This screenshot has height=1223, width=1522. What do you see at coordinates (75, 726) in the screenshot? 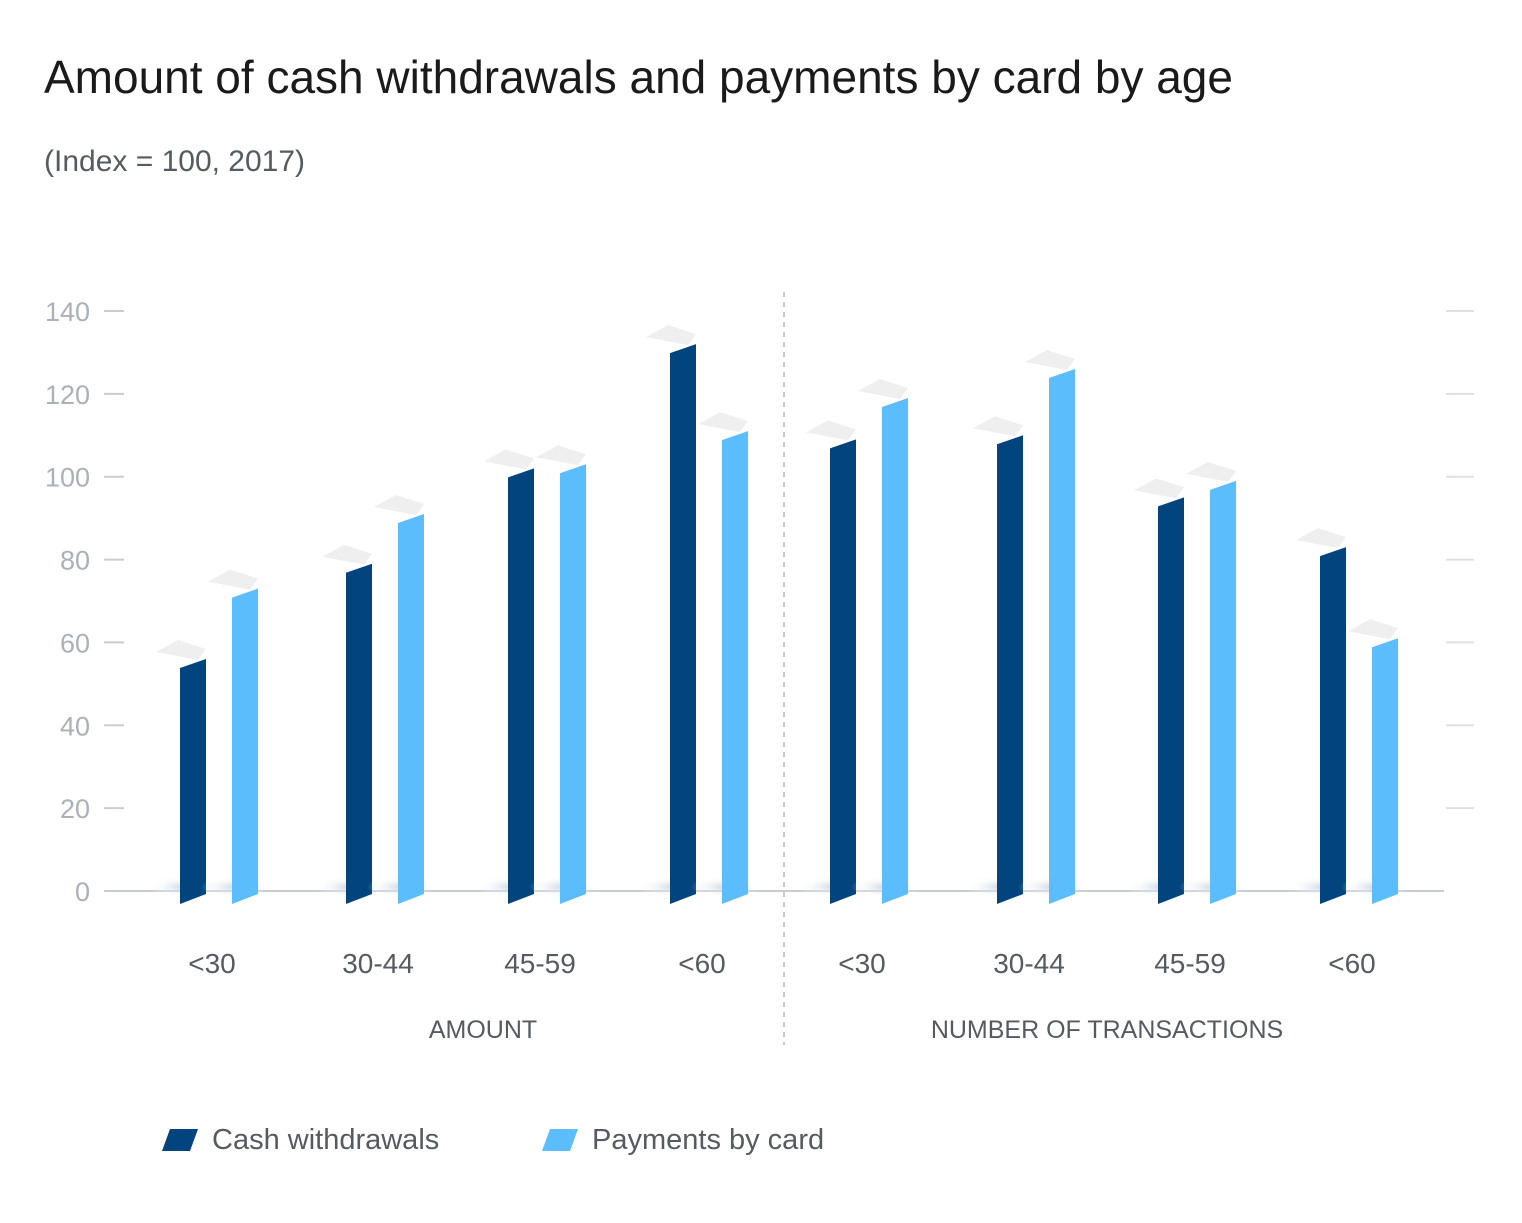
I see `y-tick-label: 40` at bounding box center [75, 726].